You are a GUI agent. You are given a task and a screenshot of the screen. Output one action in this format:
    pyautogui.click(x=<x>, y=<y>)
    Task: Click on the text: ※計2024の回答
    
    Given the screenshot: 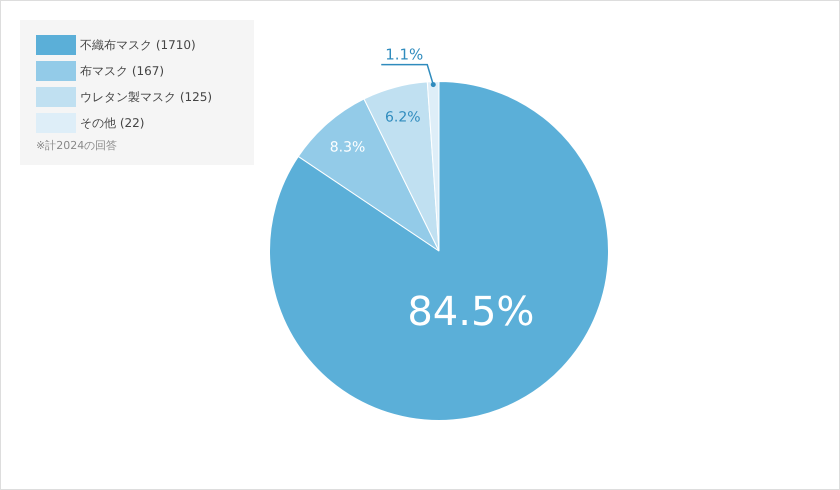 What is the action you would take?
    pyautogui.click(x=77, y=145)
    